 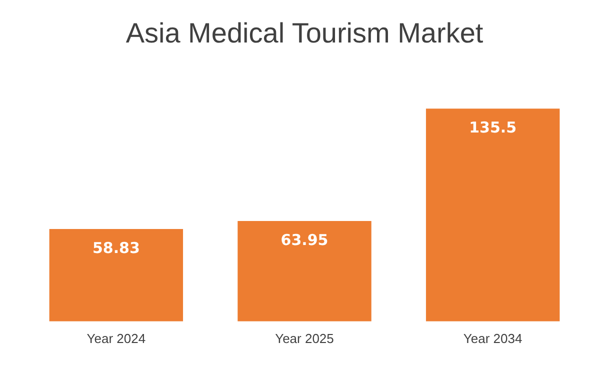 What do you see at coordinates (493, 127) in the screenshot?
I see `data-label: 135.5` at bounding box center [493, 127].